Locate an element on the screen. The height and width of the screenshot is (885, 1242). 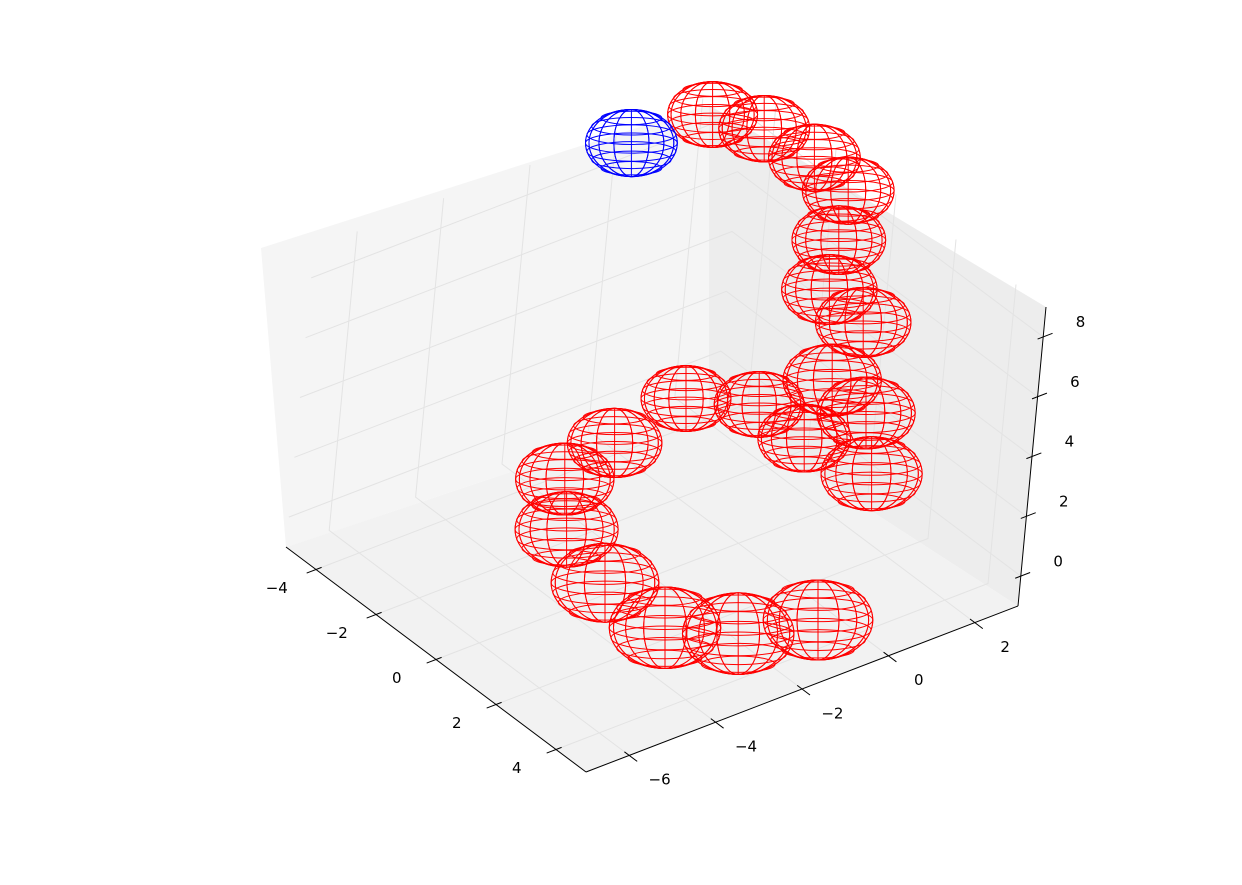
y-tick-label: −4 is located at coordinates (746, 747).